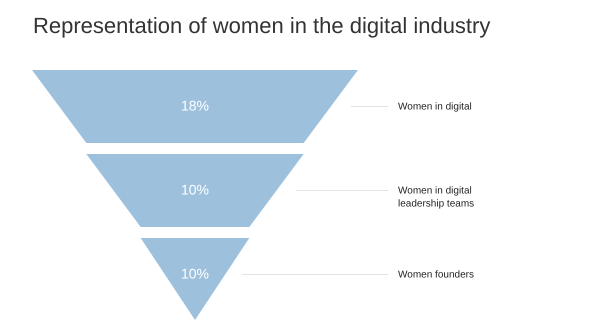  What do you see at coordinates (436, 275) in the screenshot?
I see `category-label: Women founders` at bounding box center [436, 275].